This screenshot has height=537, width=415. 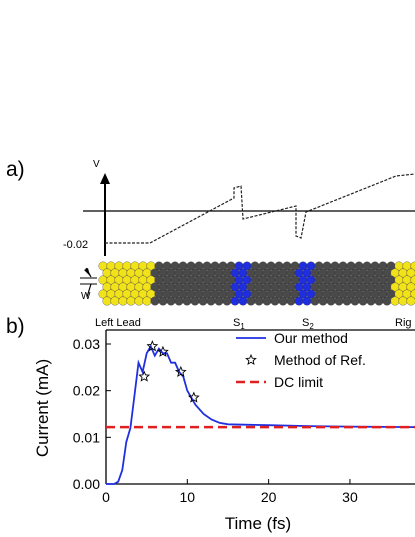 I want to click on s1-label-sub: 1, so click(x=242, y=326).